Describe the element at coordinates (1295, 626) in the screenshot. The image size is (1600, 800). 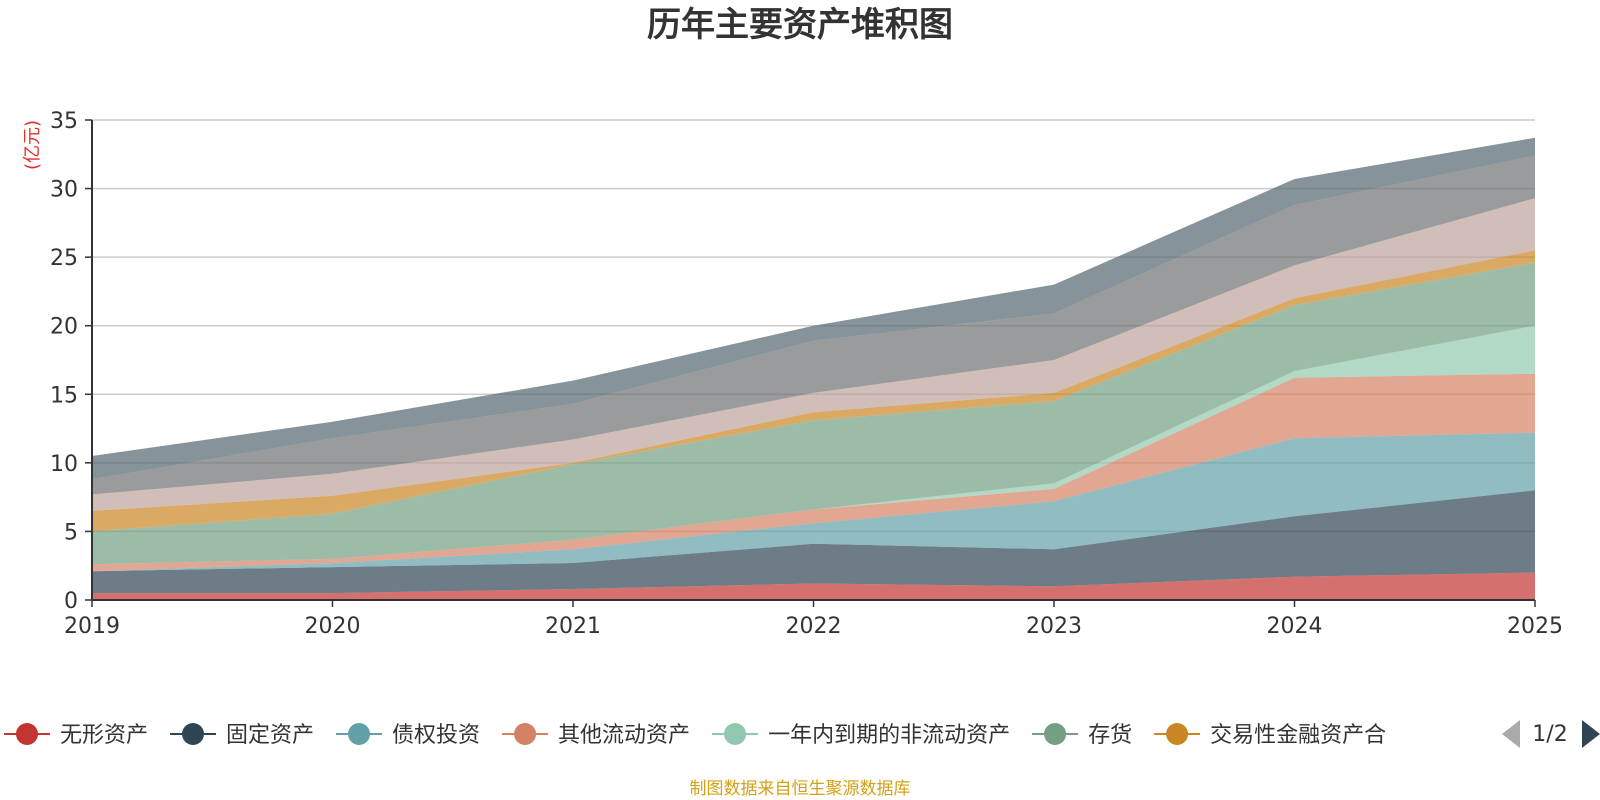
I see `x-tick-label: 2024` at that location.